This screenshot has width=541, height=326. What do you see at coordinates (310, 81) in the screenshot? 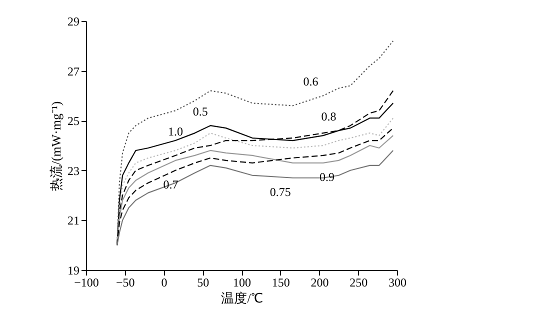
I see `annotation: 0.6` at bounding box center [310, 81].